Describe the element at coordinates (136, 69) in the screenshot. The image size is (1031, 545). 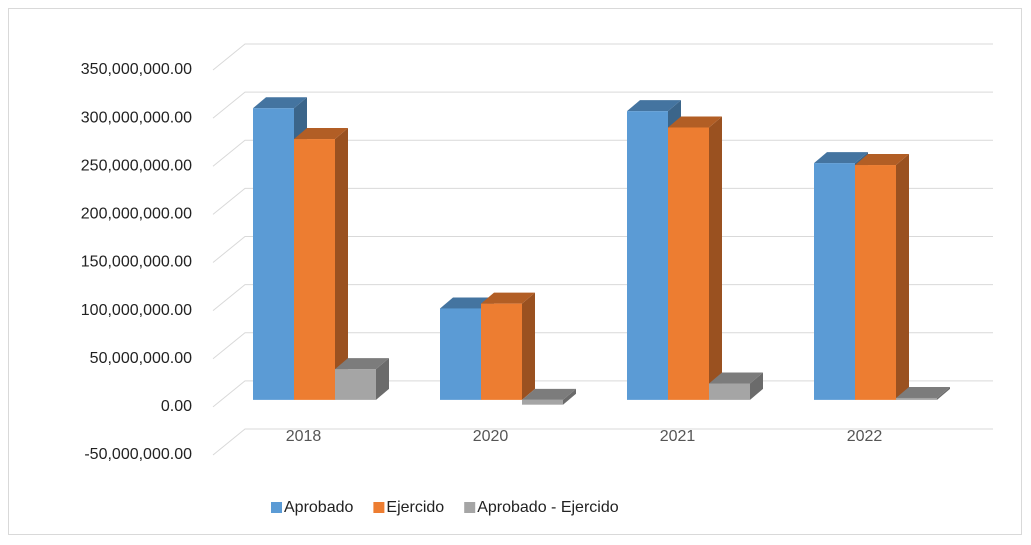
I see `y-tick-label: 350,000,000.00` at that location.